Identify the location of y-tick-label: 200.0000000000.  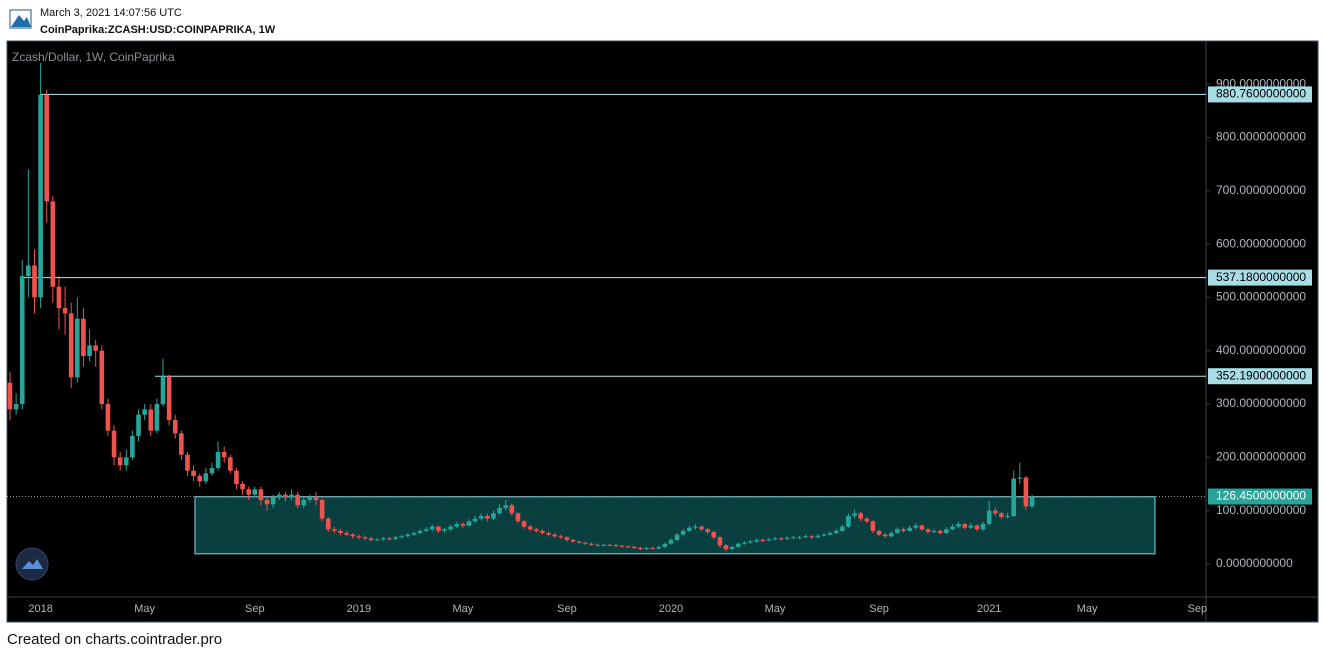
(1261, 457).